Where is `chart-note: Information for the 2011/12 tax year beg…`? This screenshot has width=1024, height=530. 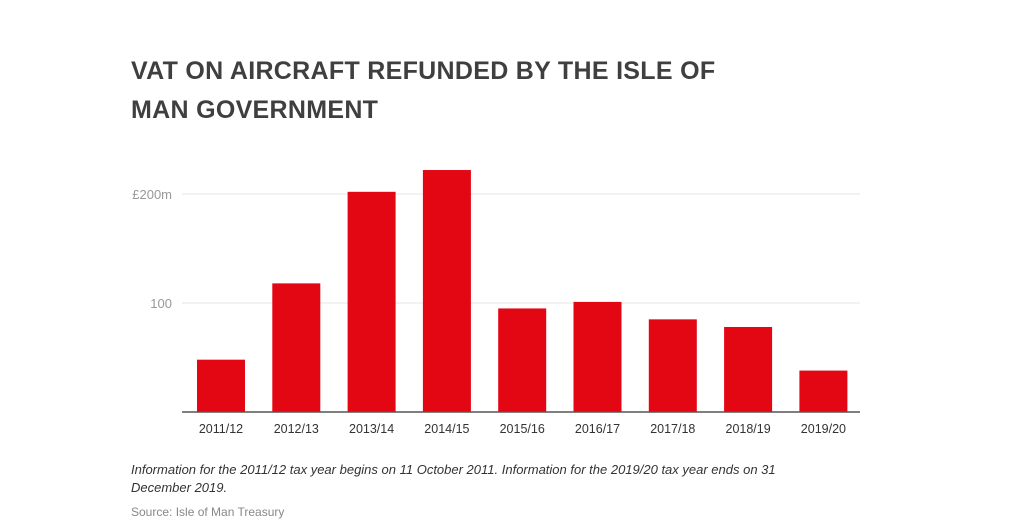 chart-note: Information for the 2011/12 tax year beg… is located at coordinates (453, 478).